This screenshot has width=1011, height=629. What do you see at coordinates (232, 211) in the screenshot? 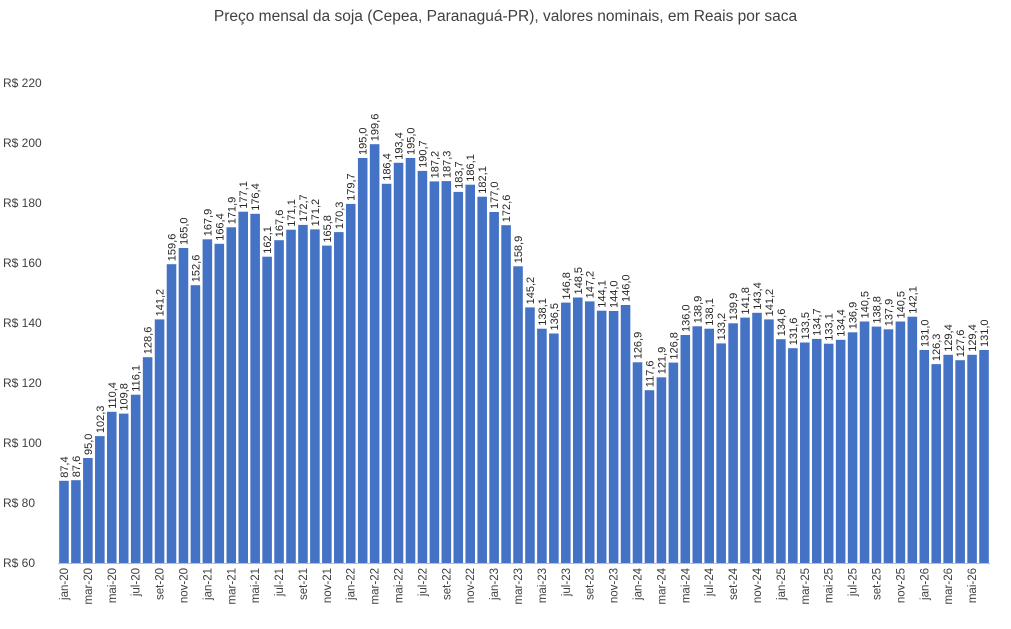
I see `data-label: 171,9` at bounding box center [232, 211].